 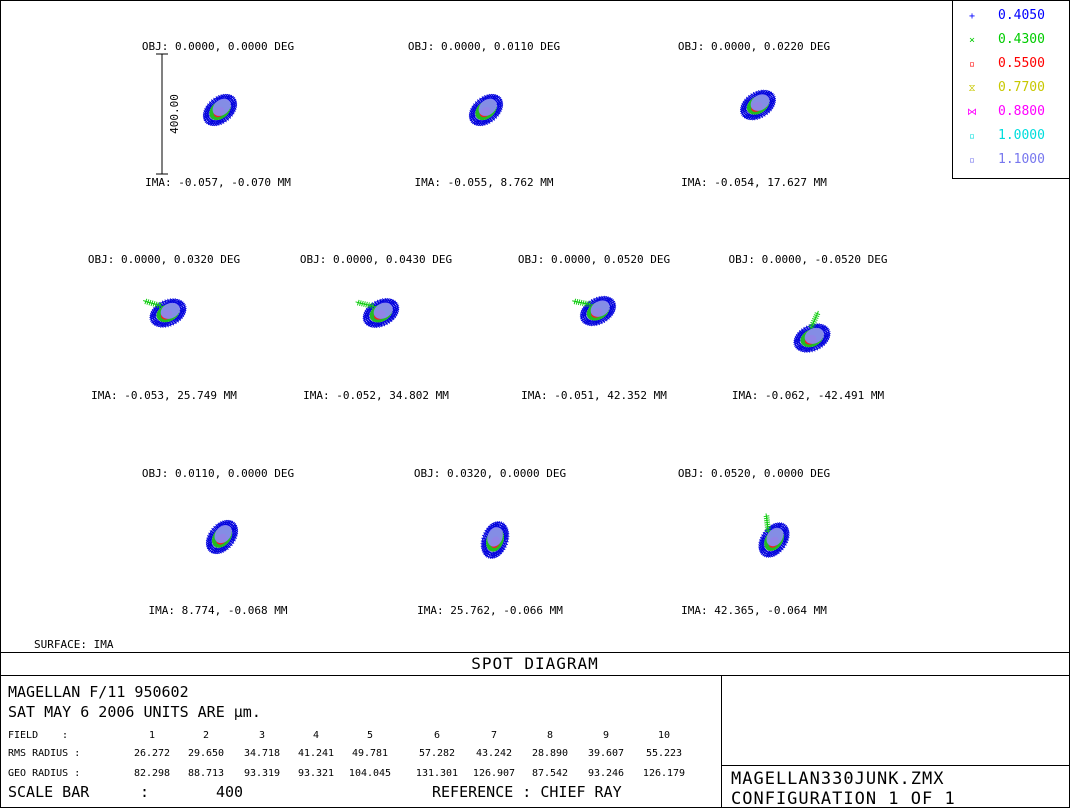 What do you see at coordinates (206, 753) in the screenshot?
I see `rms-radius-value: 29.650` at bounding box center [206, 753].